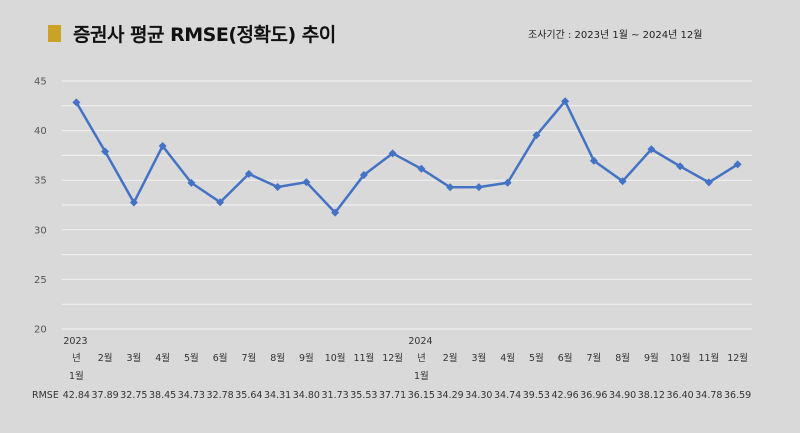 This screenshot has height=433, width=800. Describe the element at coordinates (478, 395) in the screenshot. I see `data-value-label: 34.30` at that location.